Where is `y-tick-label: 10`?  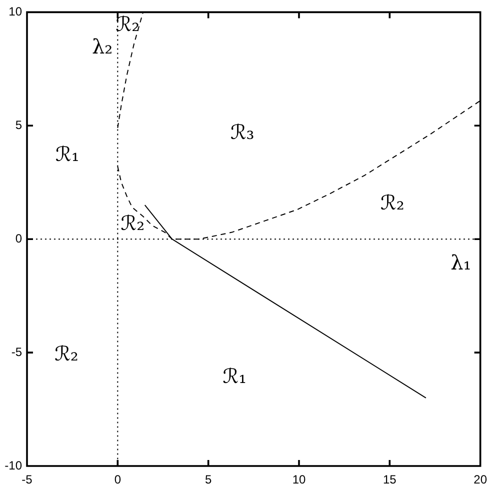
y-tick-label: 10 is located at coordinates (15, 11).